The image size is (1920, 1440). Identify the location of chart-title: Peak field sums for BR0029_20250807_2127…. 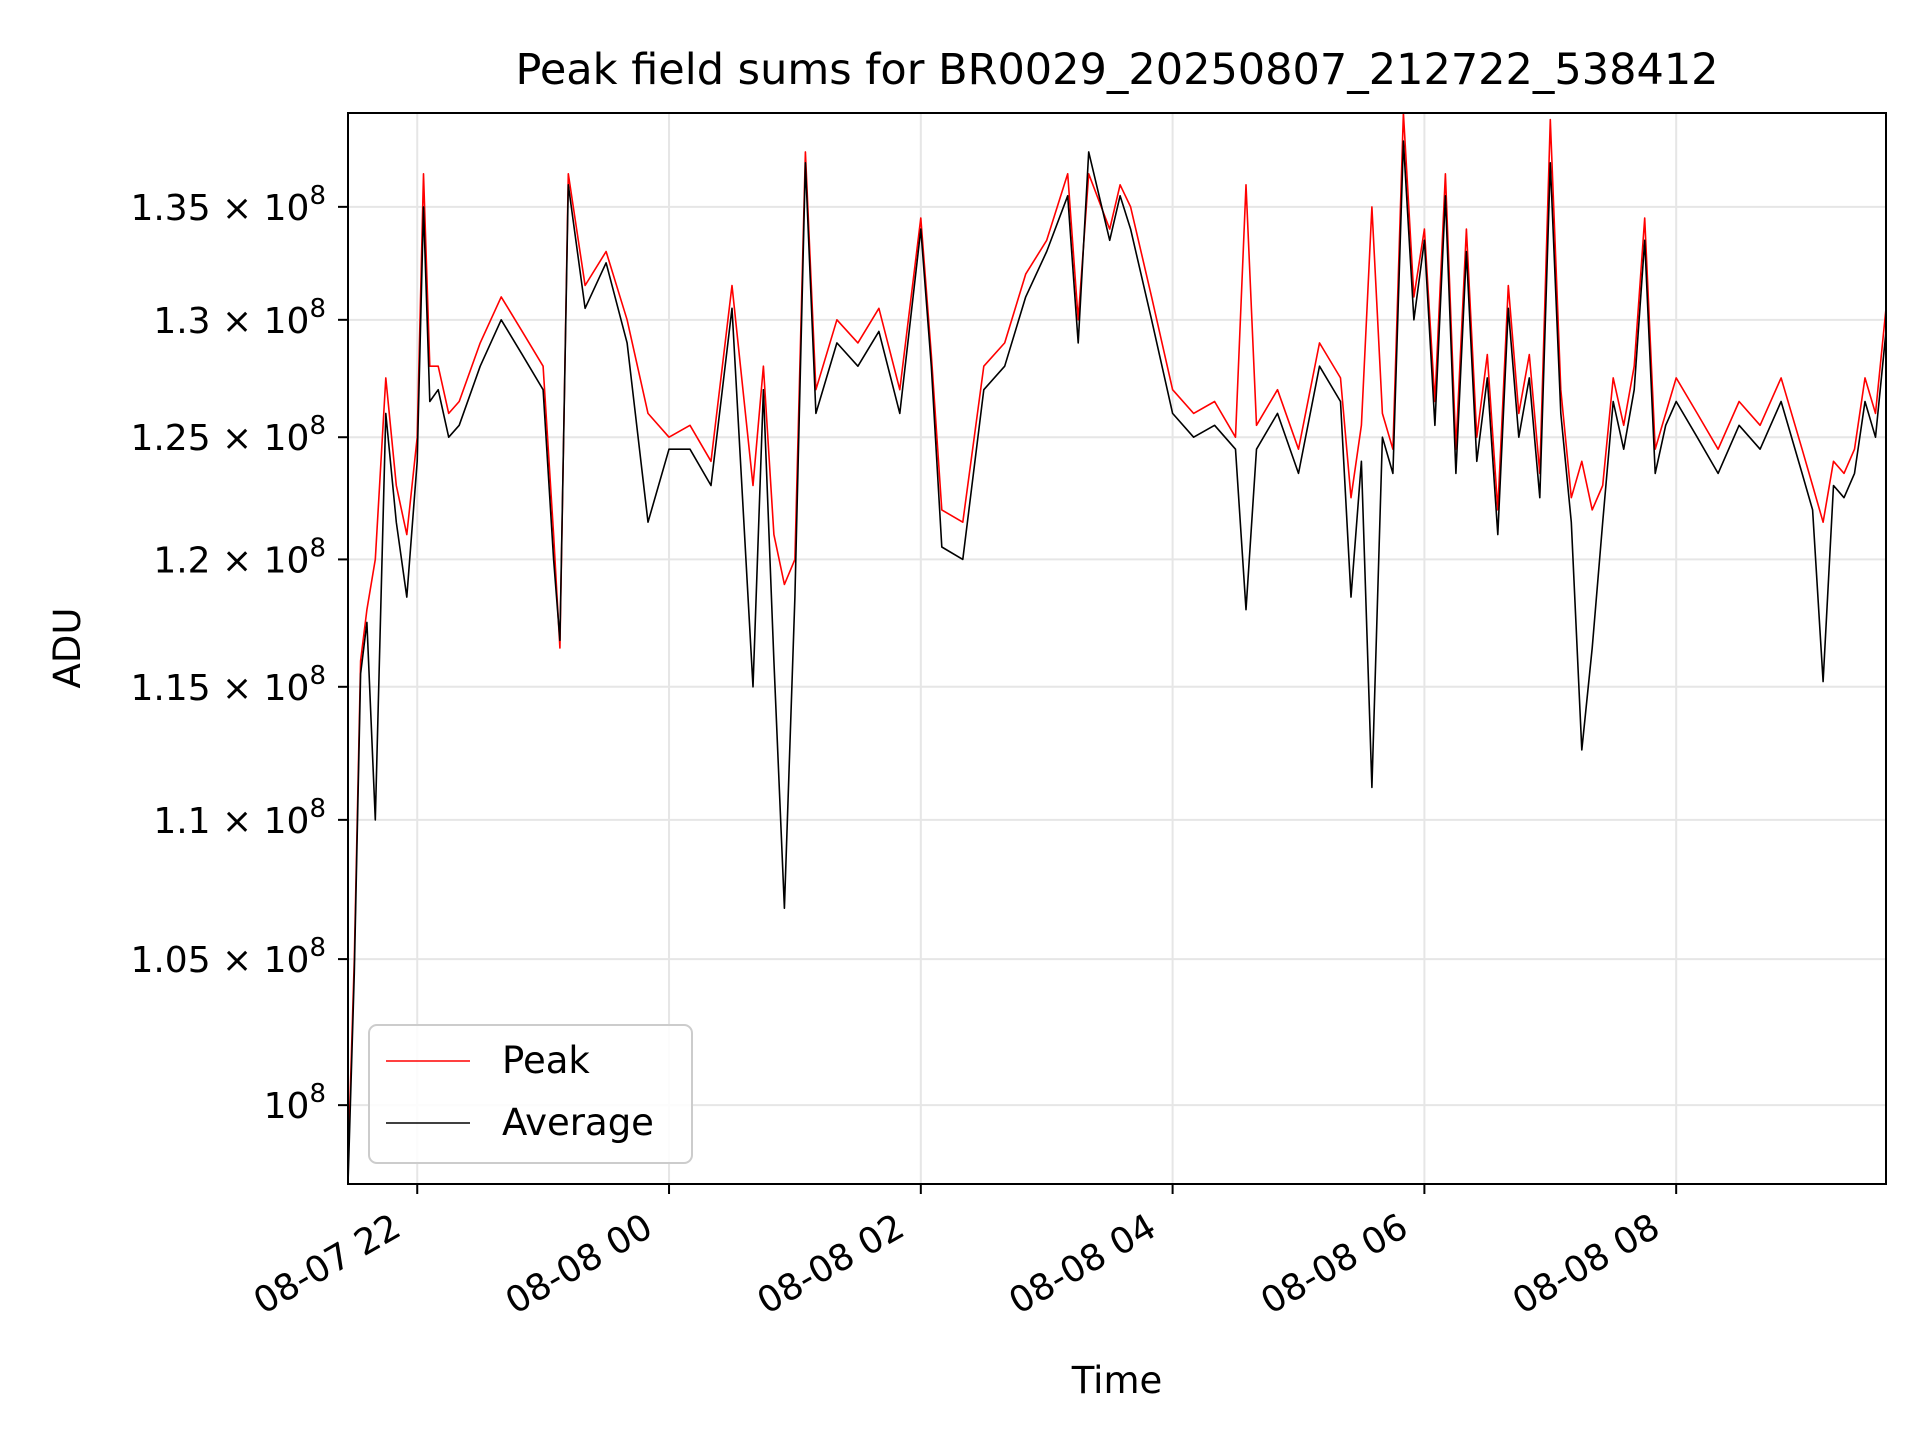
(1116, 70).